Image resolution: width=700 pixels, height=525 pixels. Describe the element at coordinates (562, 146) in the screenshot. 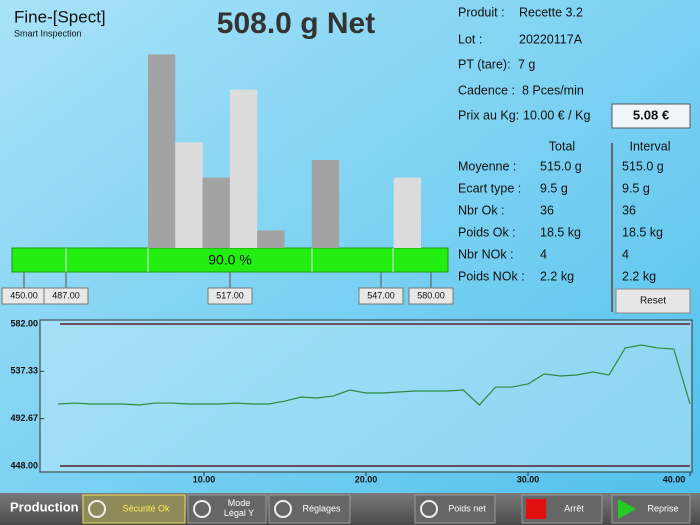

I see `stats-header: Total` at that location.